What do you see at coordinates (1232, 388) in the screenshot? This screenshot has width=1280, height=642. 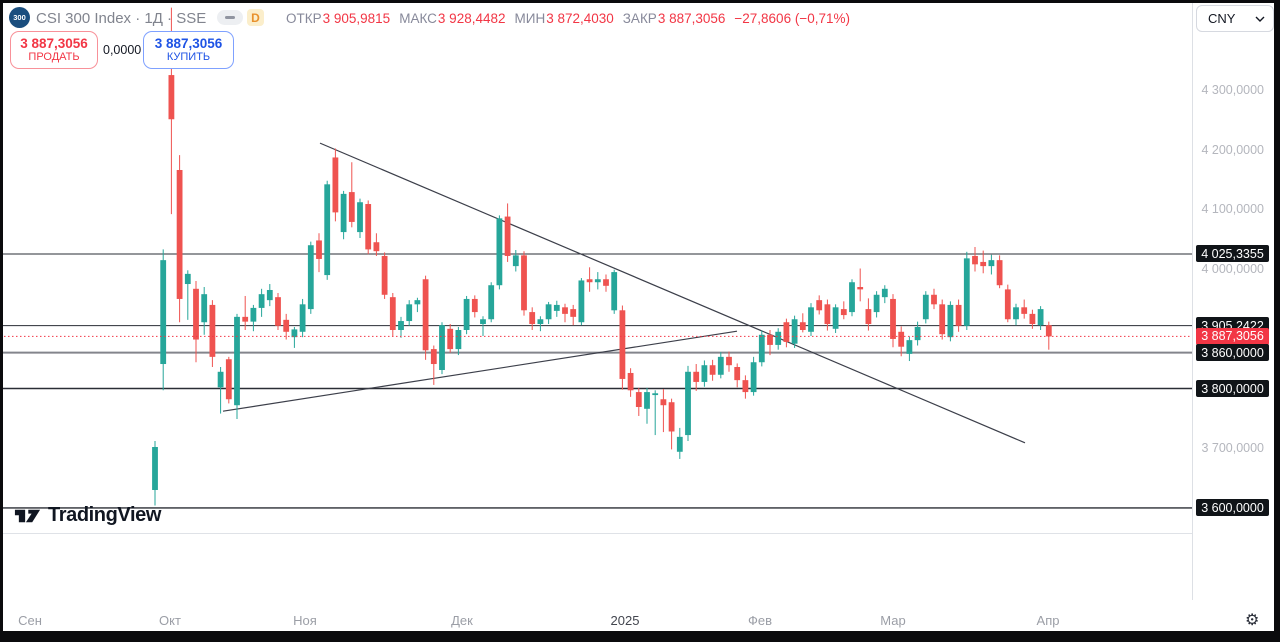 I see `price-level-badge: 3 800,0000` at bounding box center [1232, 388].